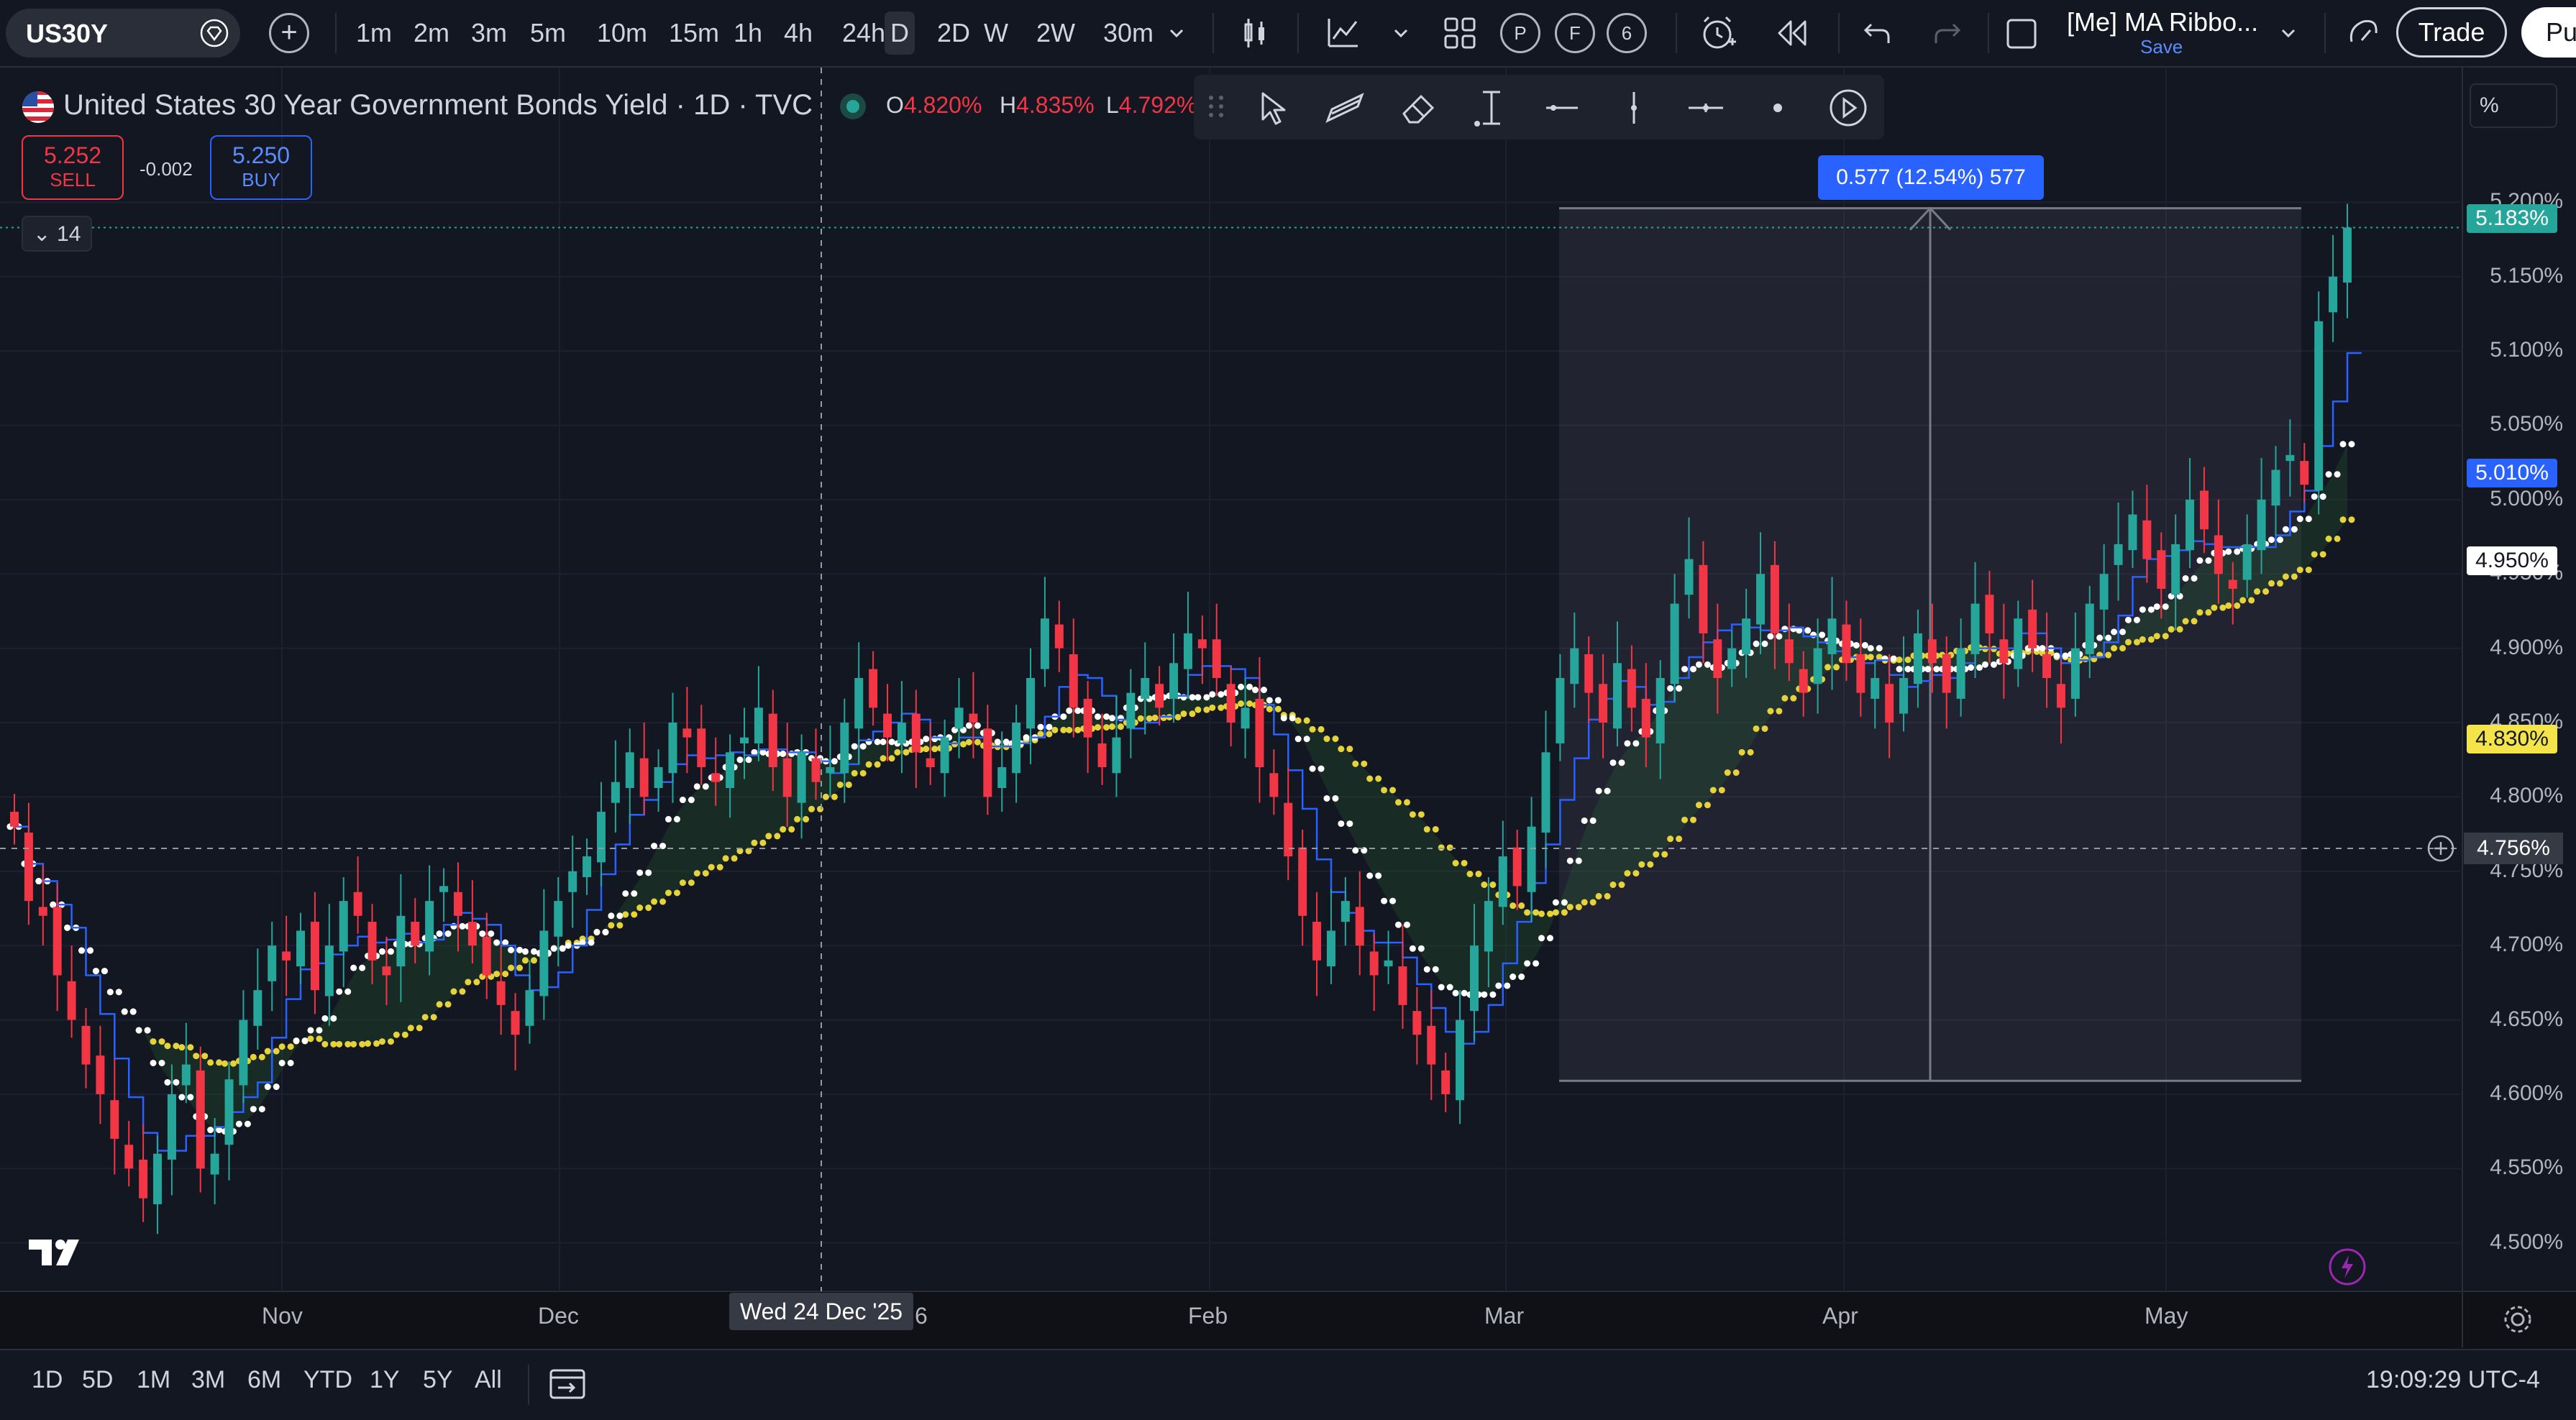 The width and height of the screenshot is (2576, 1420). What do you see at coordinates (2517, 1319) in the screenshot?
I see `settings-gear-icon` at bounding box center [2517, 1319].